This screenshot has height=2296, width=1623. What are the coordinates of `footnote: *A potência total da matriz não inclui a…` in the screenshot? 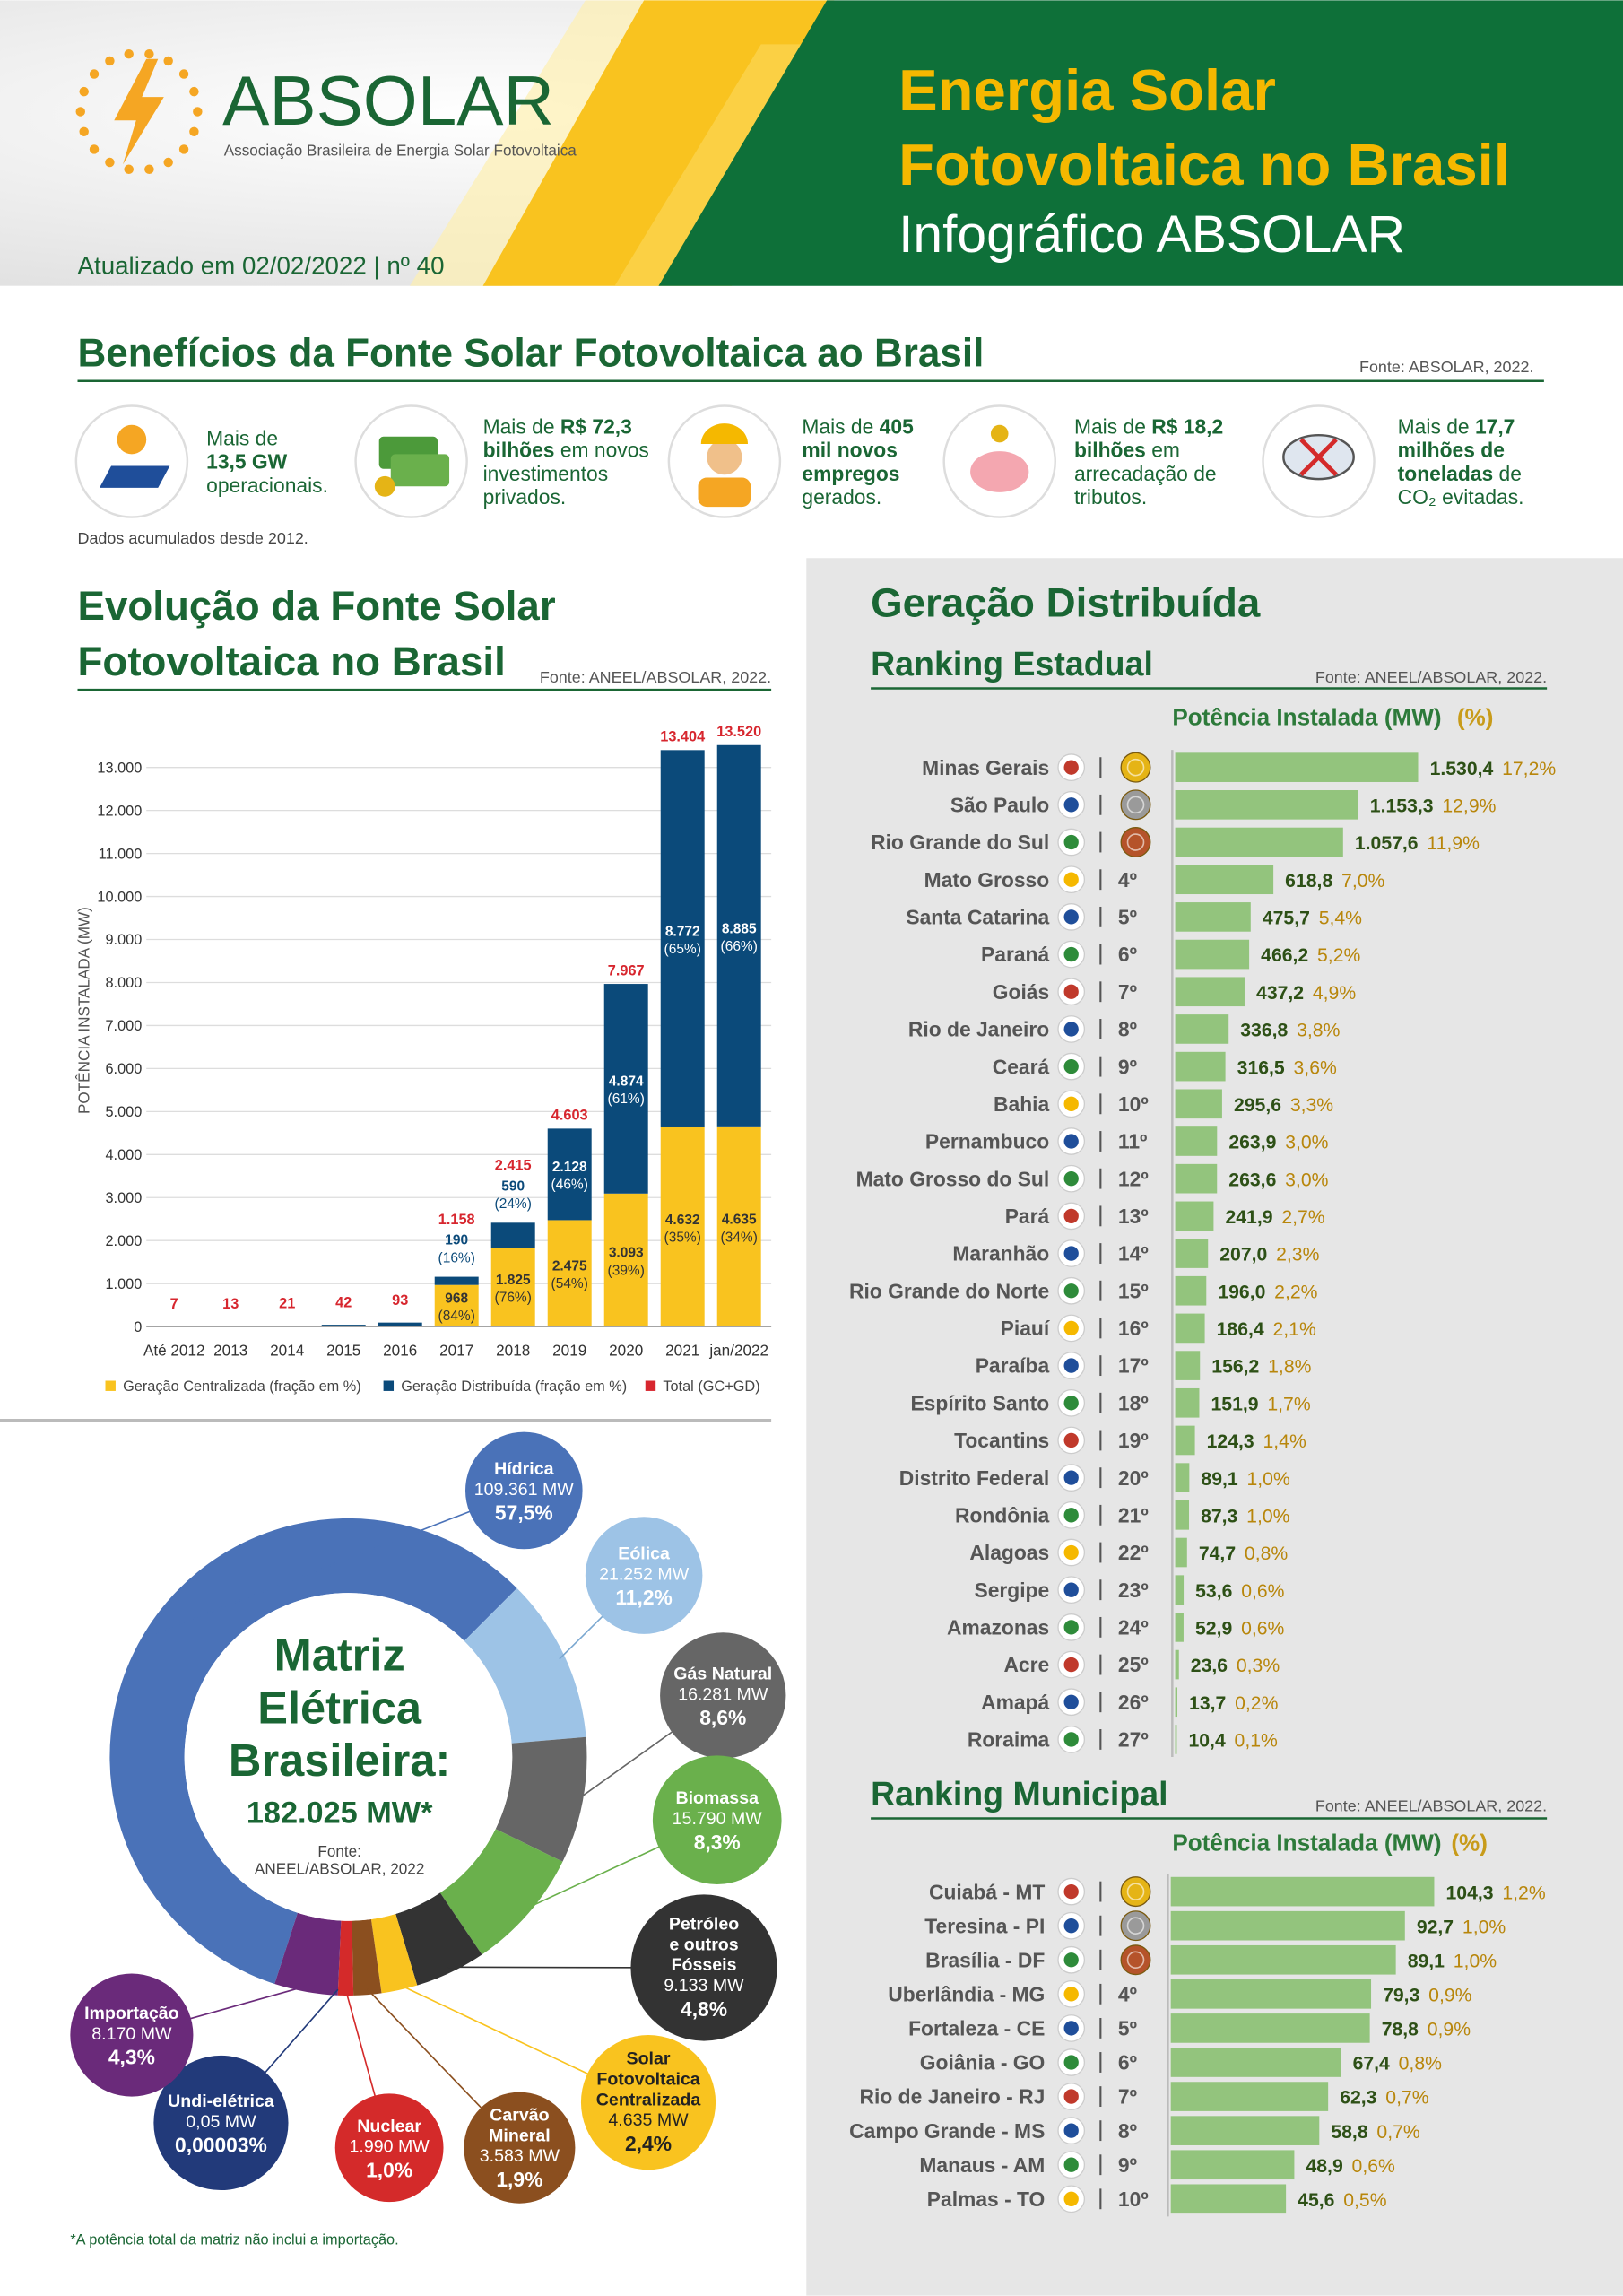 It's located at (234, 2239).